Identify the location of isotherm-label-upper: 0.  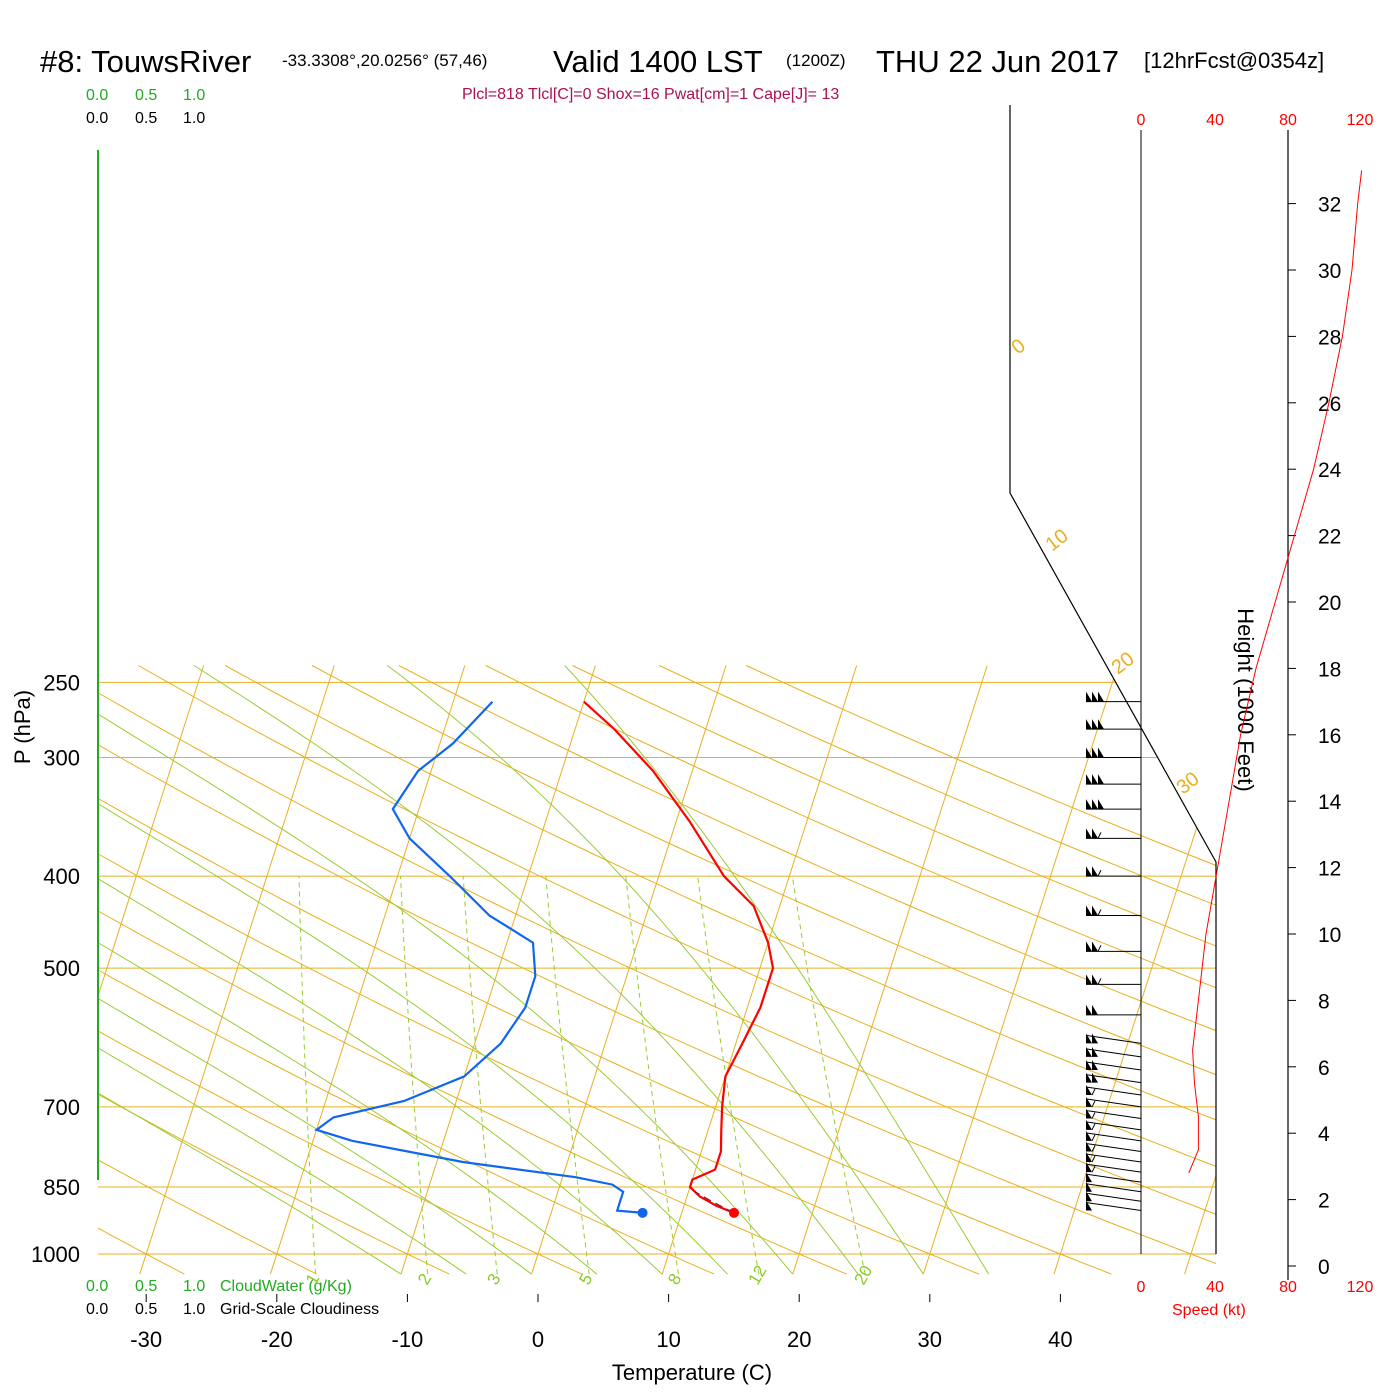
(1019, 347).